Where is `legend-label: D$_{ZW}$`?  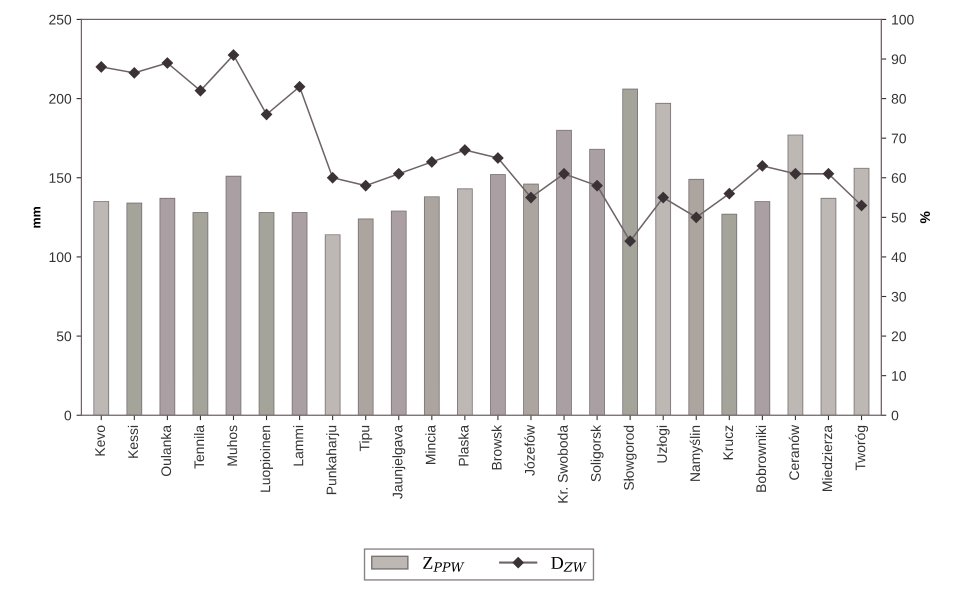
legend-label: D$_{ZW}$ is located at coordinates (569, 564).